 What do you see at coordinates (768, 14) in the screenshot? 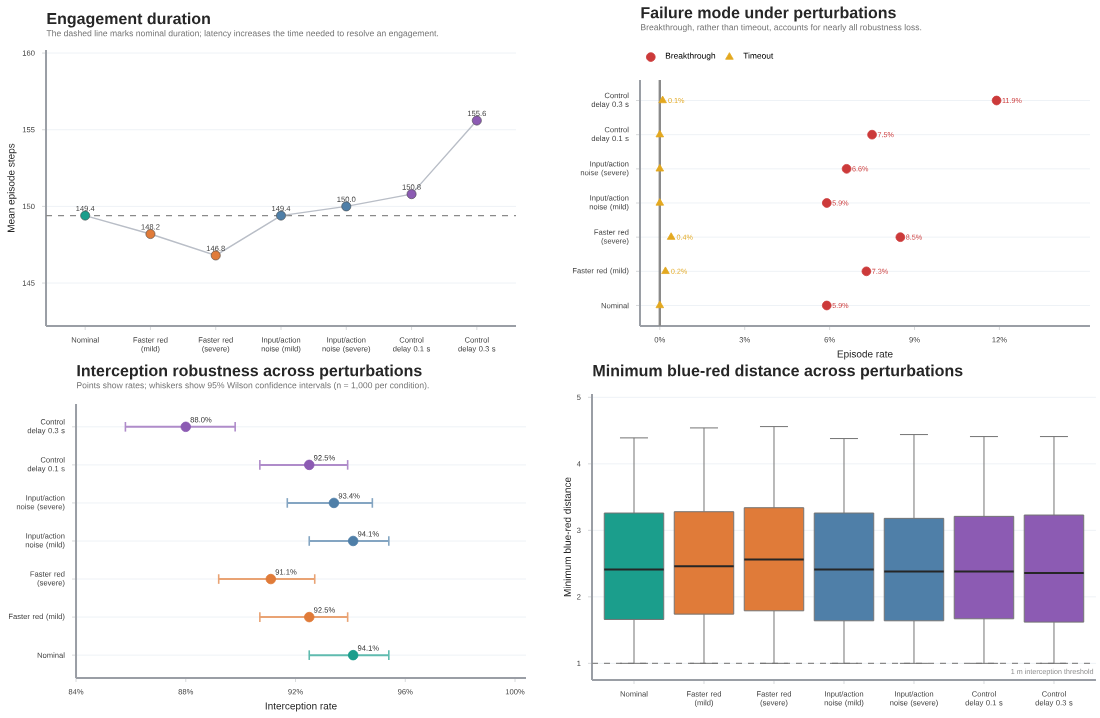
I see `chart-title: Failure mode under perturbations` at bounding box center [768, 14].